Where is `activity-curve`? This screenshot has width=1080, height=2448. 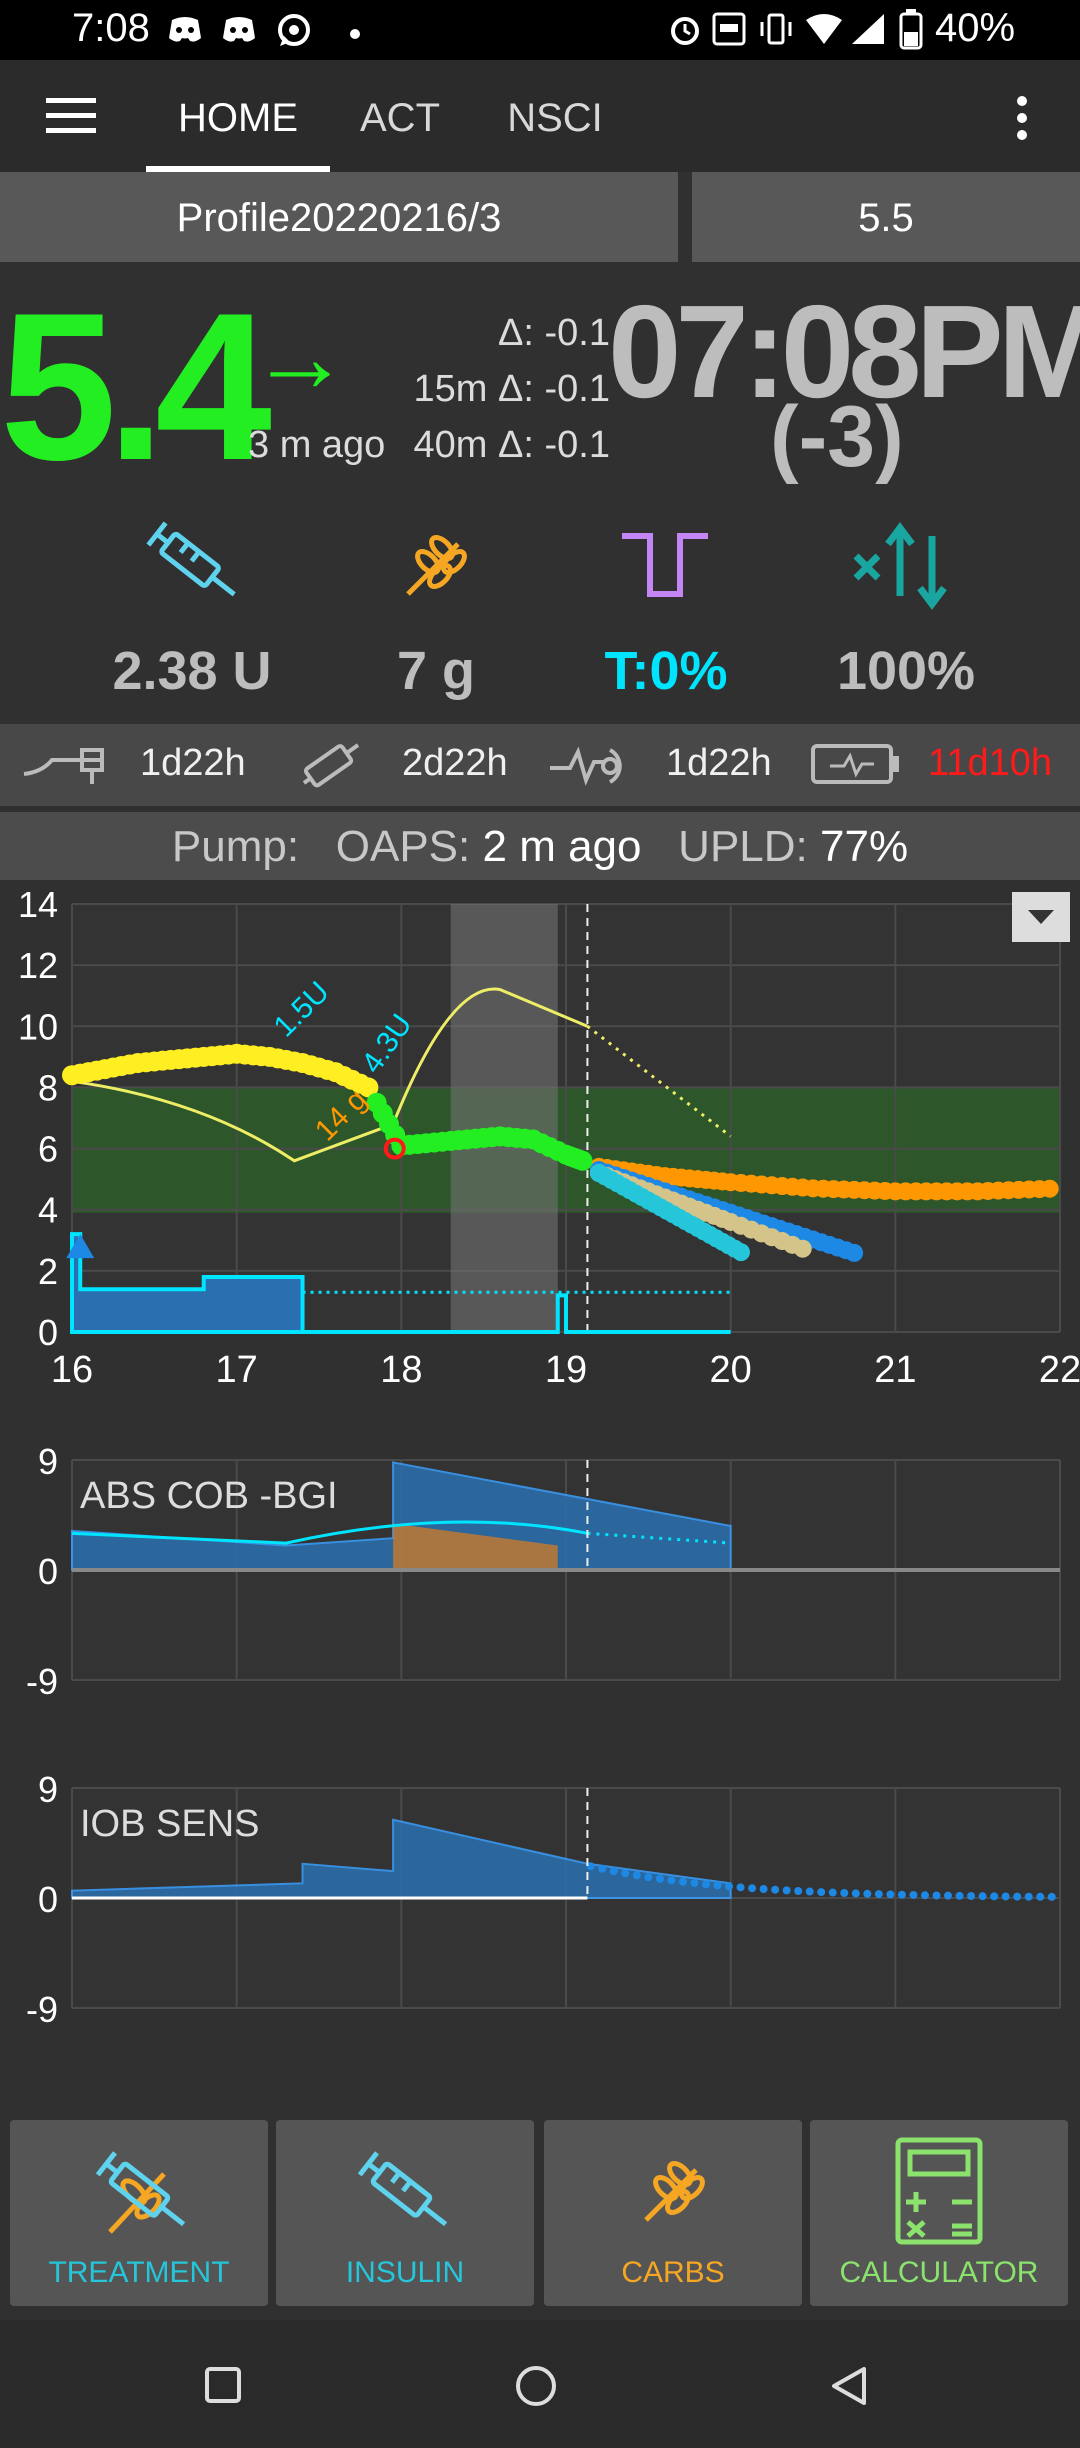
activity-curve is located at coordinates (329, 1075).